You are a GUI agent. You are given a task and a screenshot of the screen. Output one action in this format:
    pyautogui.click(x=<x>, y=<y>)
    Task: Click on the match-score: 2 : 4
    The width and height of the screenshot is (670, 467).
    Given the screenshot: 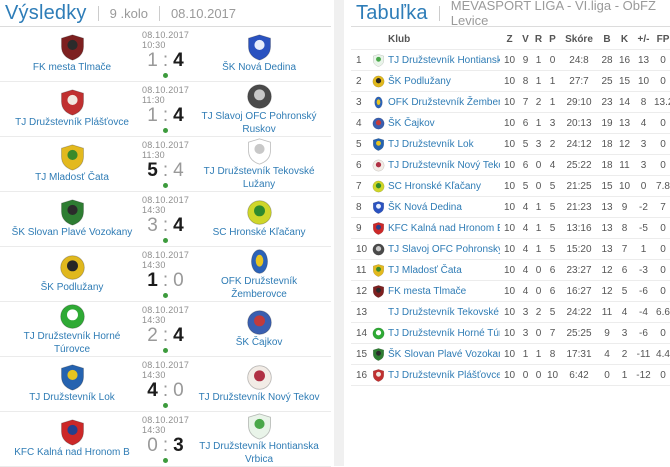 What is the action you would take?
    pyautogui.click(x=165, y=336)
    